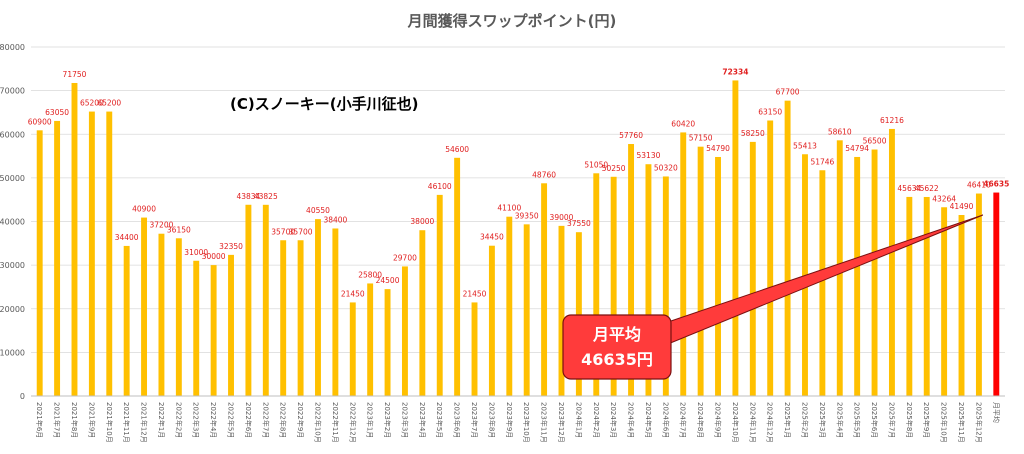 The height and width of the screenshot is (454, 1024). I want to click on data-label: 35700, so click(301, 231).